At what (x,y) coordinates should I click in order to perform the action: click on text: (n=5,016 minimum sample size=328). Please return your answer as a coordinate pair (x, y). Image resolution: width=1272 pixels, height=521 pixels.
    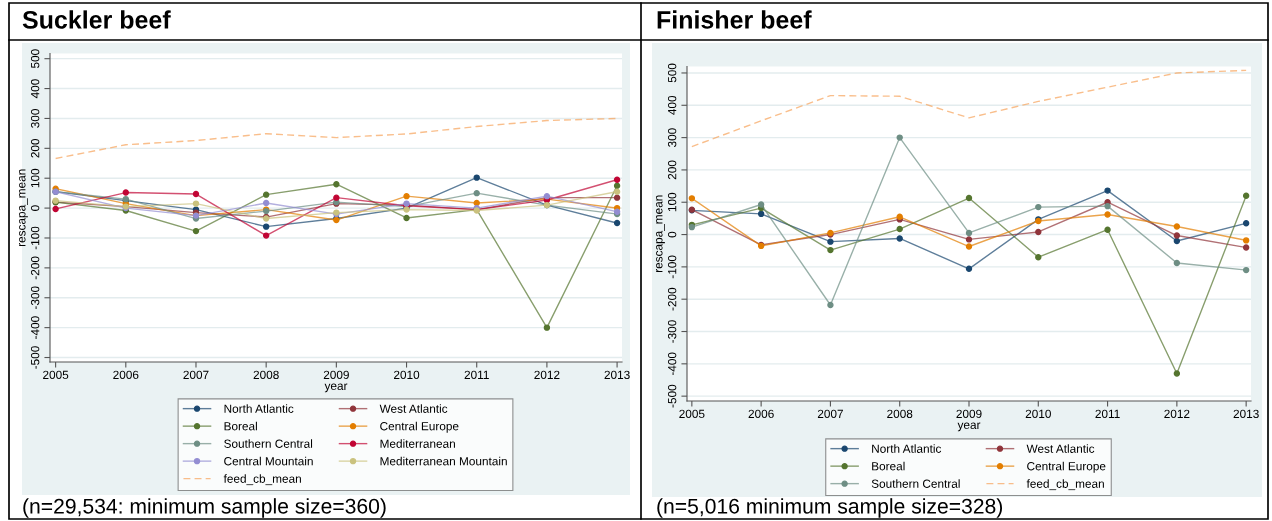
    Looking at the image, I should click on (830, 508).